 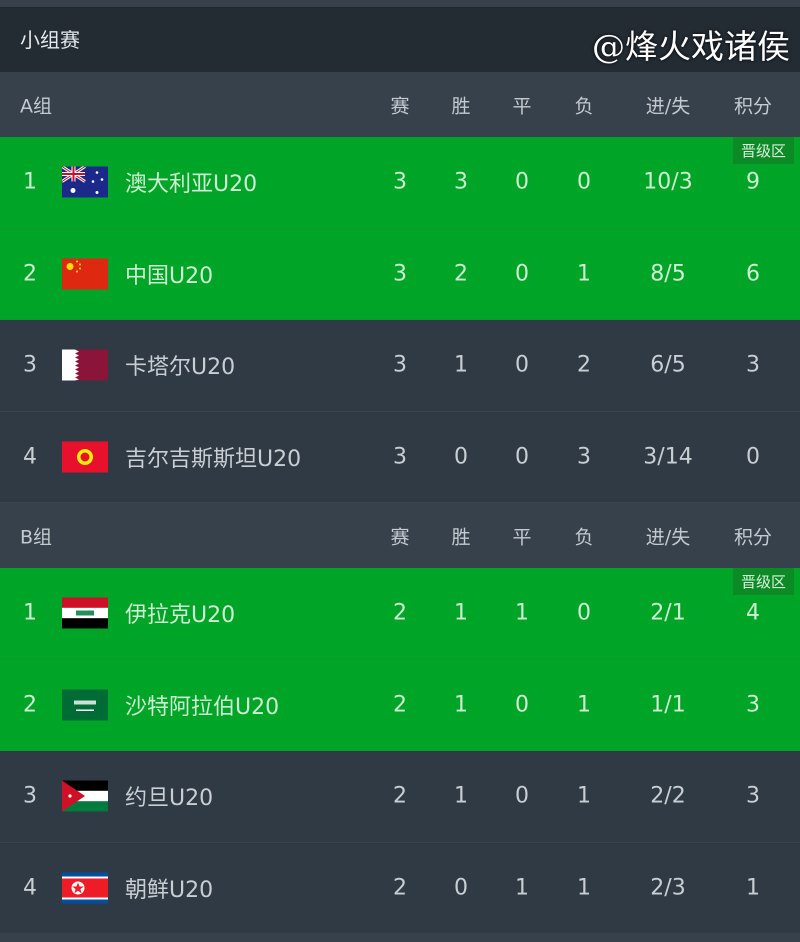 I want to click on jordan-flag-icon, so click(x=85, y=796).